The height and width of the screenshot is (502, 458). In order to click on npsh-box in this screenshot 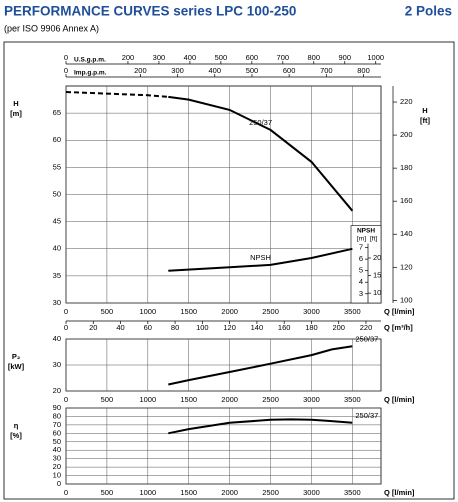, I will do `click(366, 264)`.